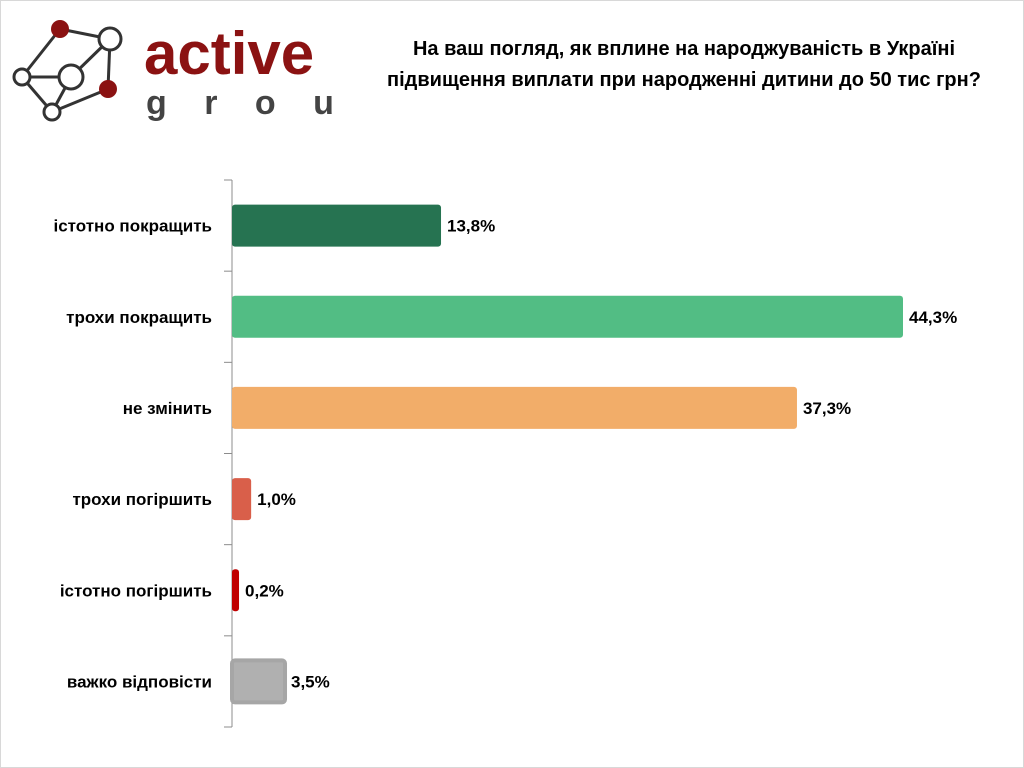 This screenshot has height=768, width=1024. What do you see at coordinates (142, 499) in the screenshot?
I see `category-label-3: трохи погіршить` at bounding box center [142, 499].